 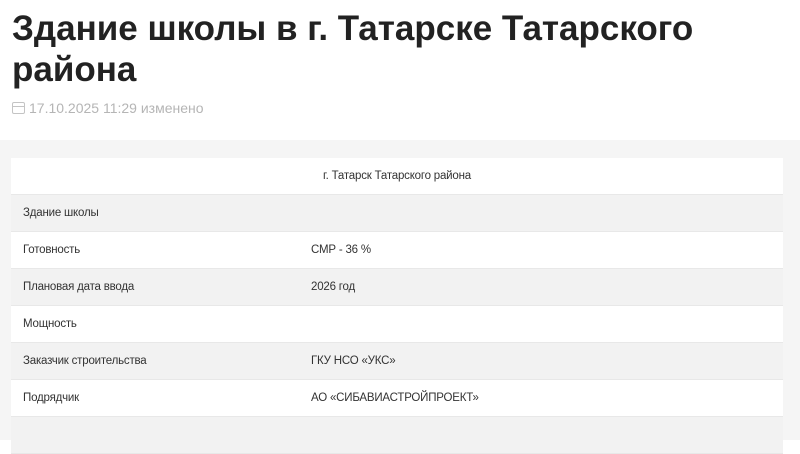 What do you see at coordinates (397, 287) in the screenshot?
I see `table-row: Плановая дата ввода 2026 год` at bounding box center [397, 287].